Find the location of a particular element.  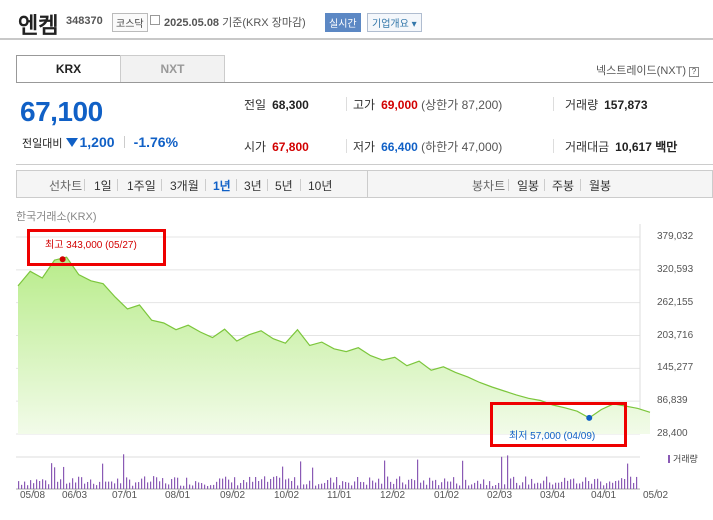

period-10y: 10년 is located at coordinates (320, 186).